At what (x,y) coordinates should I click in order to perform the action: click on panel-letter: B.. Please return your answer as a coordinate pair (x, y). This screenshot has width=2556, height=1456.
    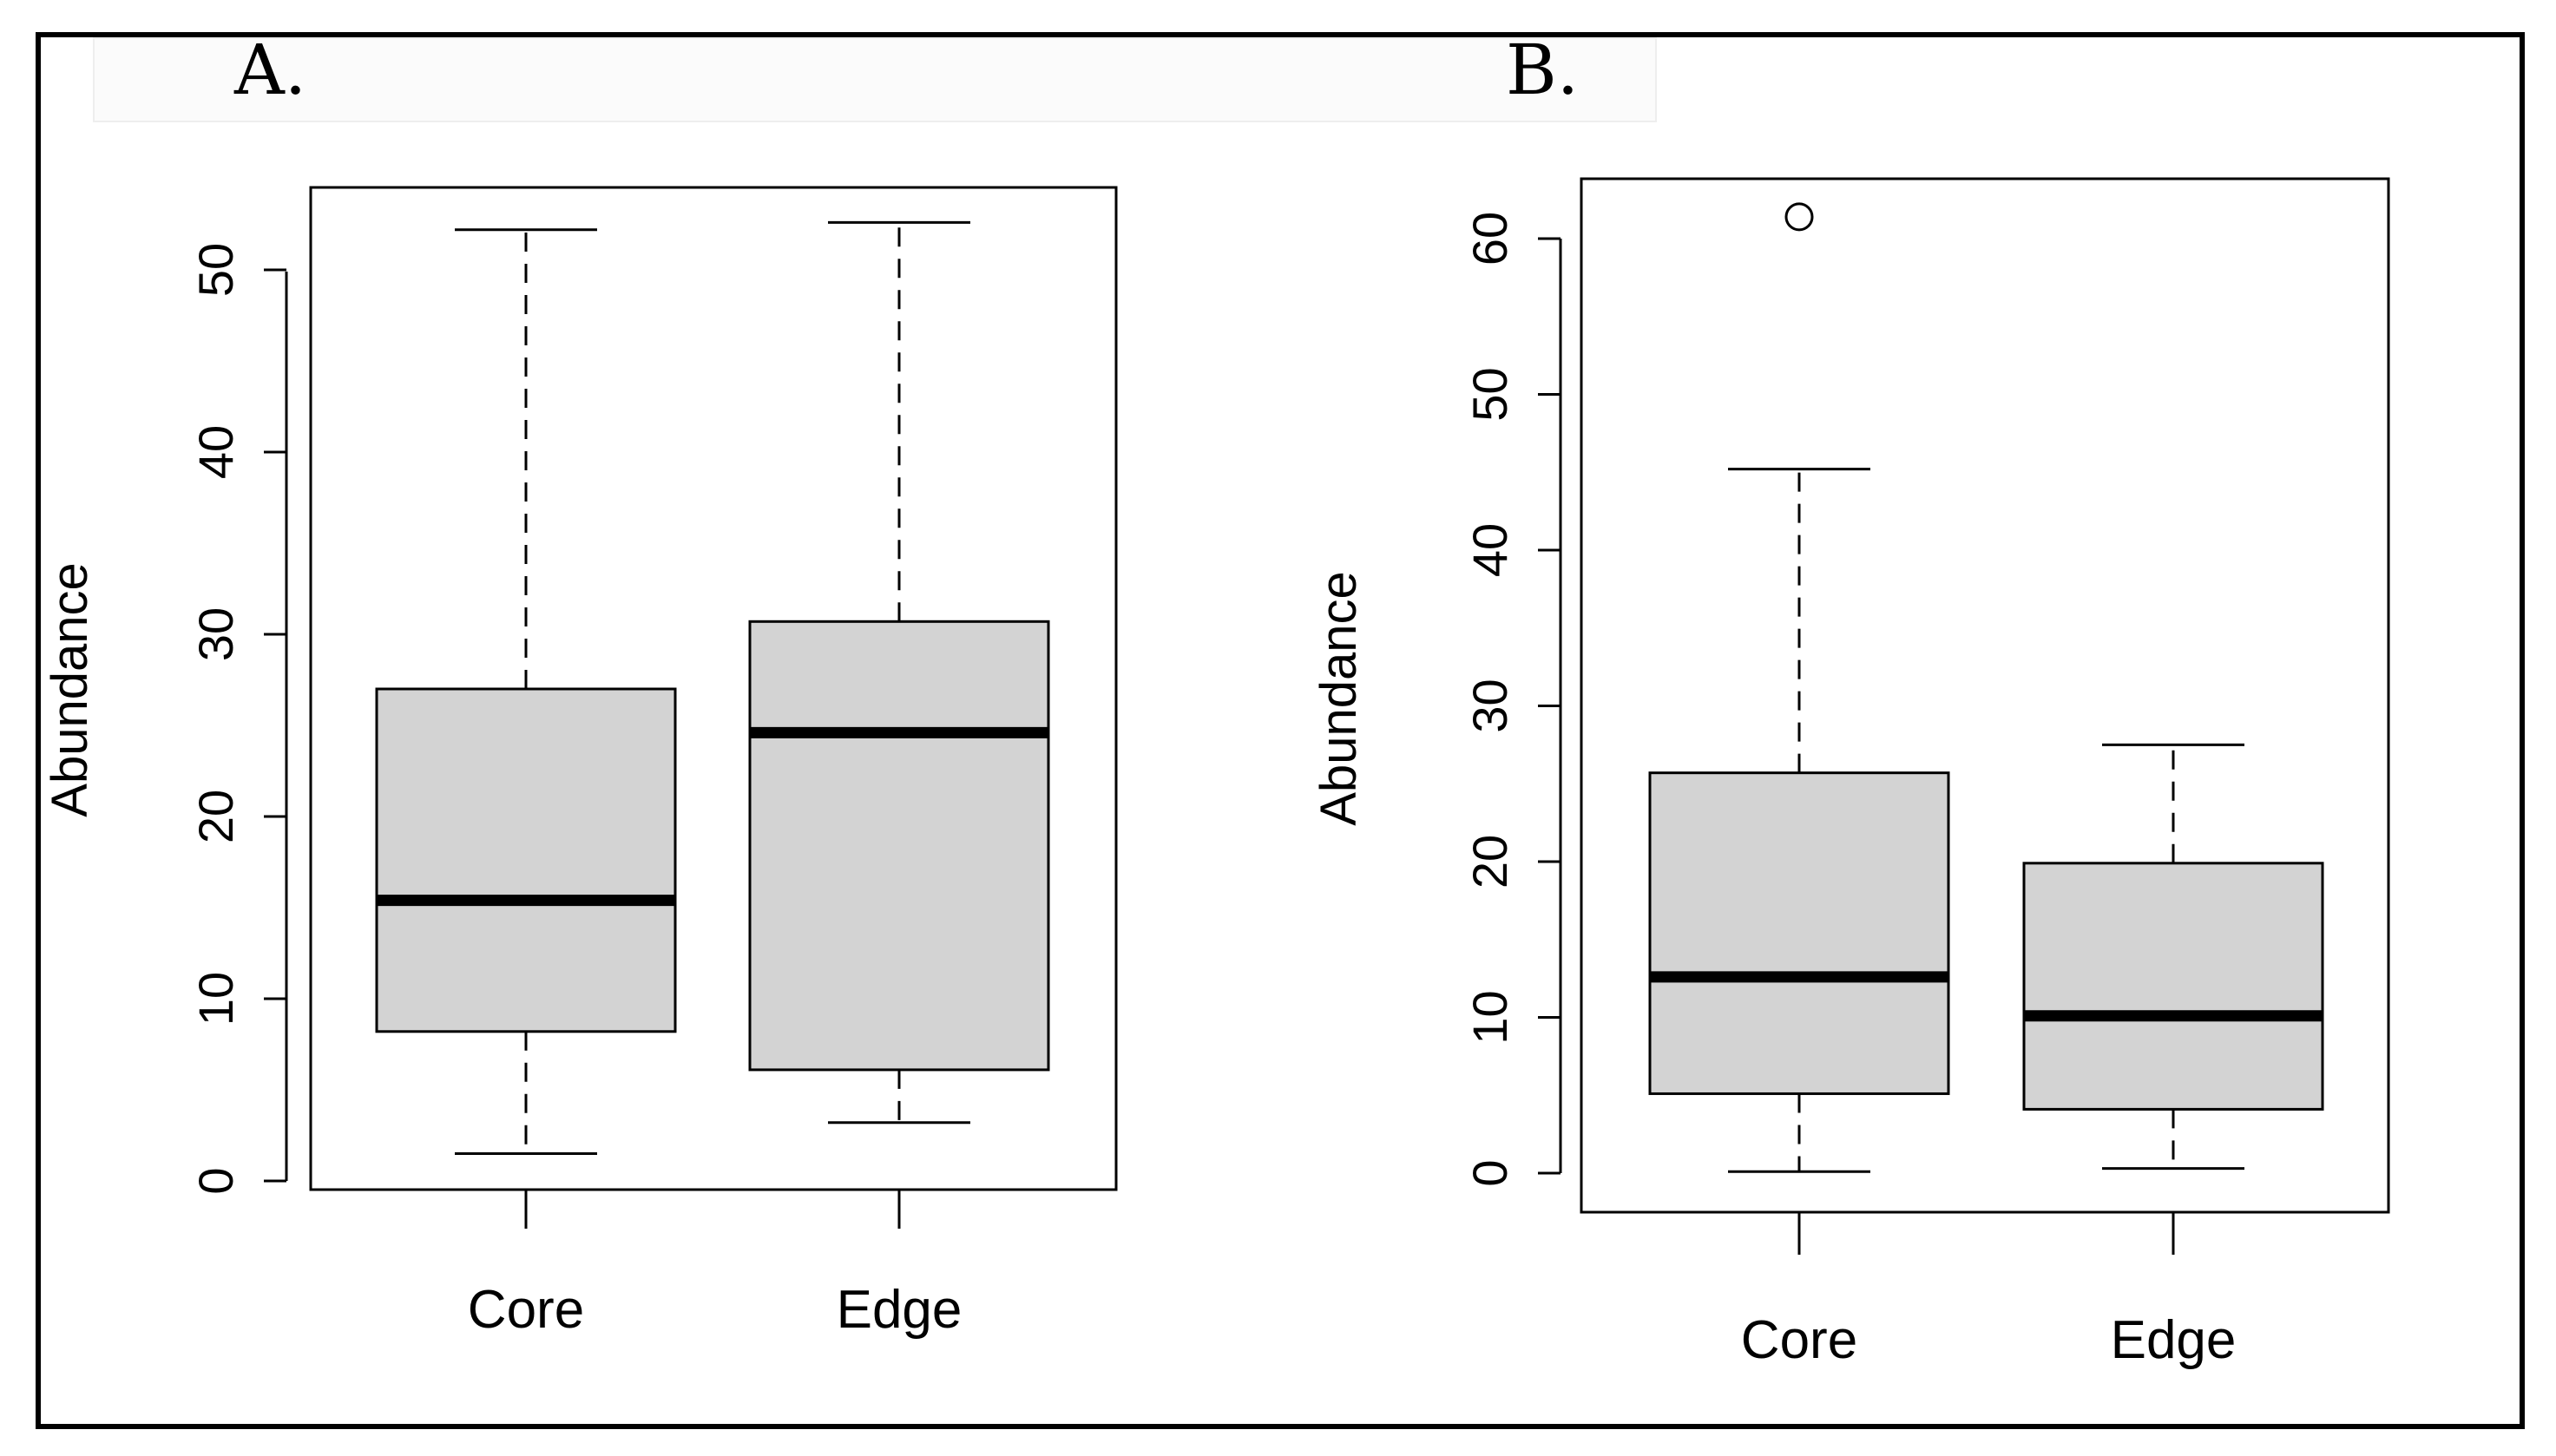
    Looking at the image, I should click on (1542, 70).